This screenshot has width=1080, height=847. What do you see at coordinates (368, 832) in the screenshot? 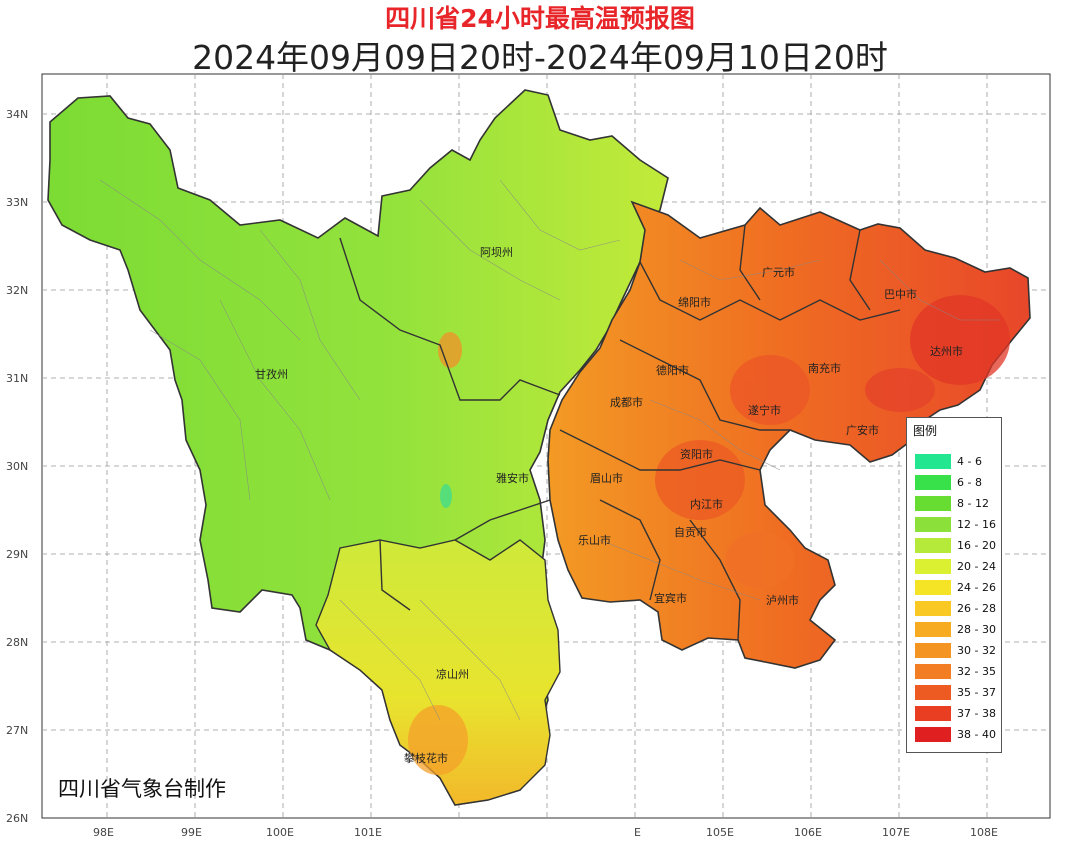
I see `lon-tick: 101E` at bounding box center [368, 832].